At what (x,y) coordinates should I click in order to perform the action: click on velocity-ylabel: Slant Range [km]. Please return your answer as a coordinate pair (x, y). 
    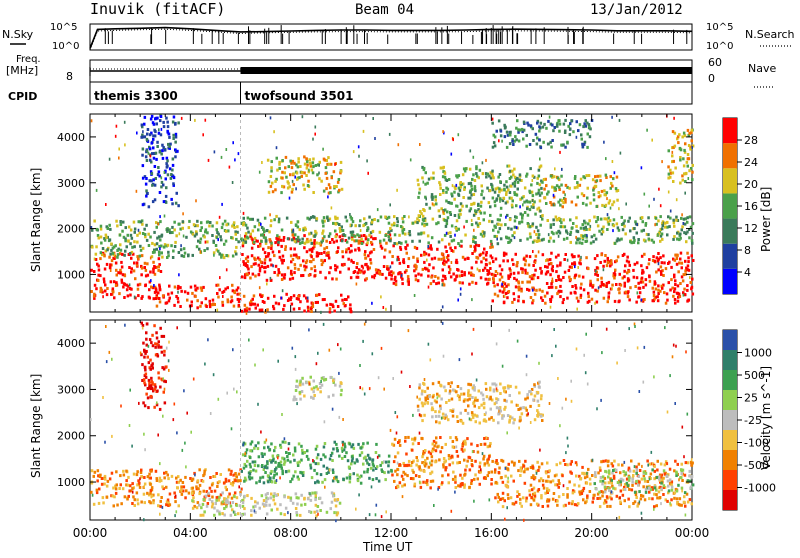
    Looking at the image, I should click on (36, 426).